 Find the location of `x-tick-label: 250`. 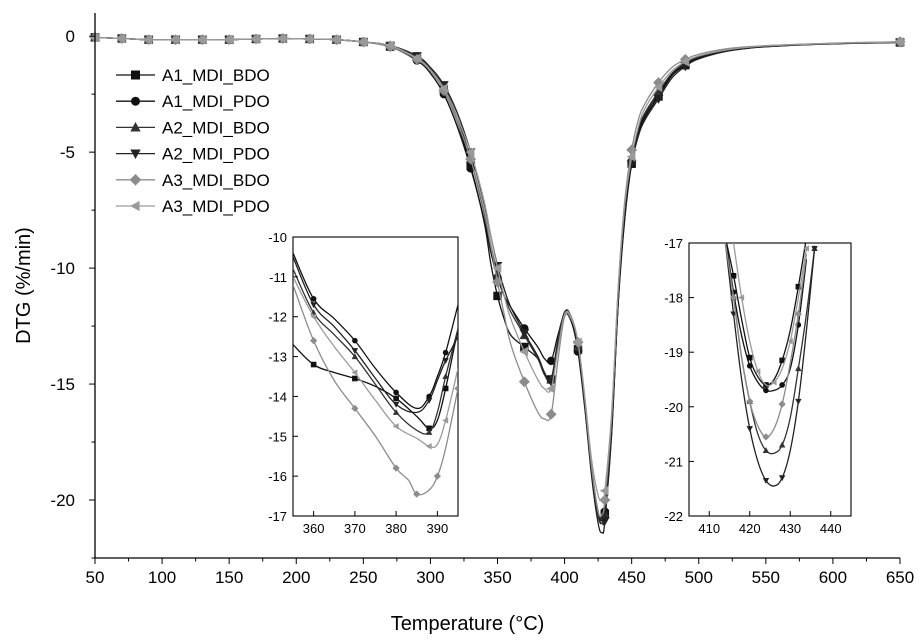

x-tick-label: 250 is located at coordinates (363, 577).